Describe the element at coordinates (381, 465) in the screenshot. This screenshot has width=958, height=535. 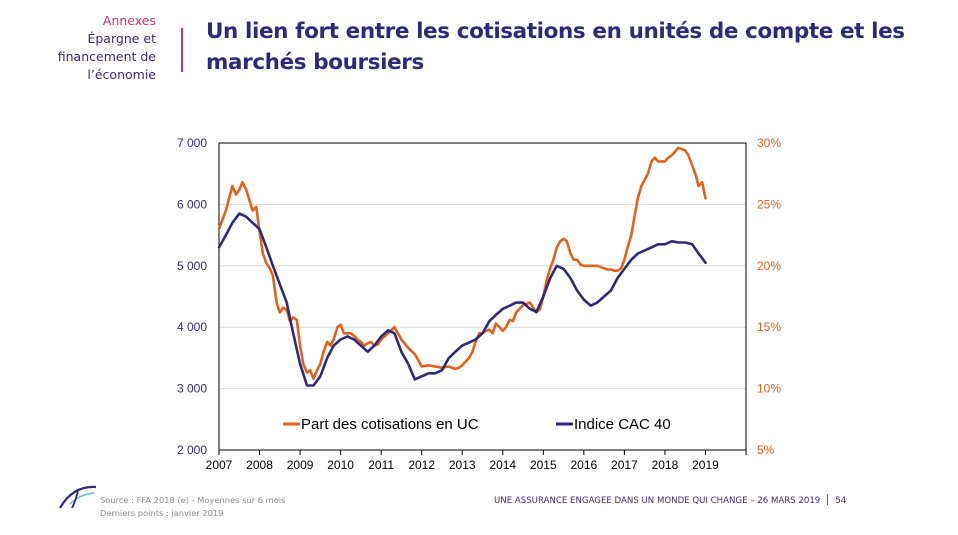
I see `x-tick-label: 2011` at that location.